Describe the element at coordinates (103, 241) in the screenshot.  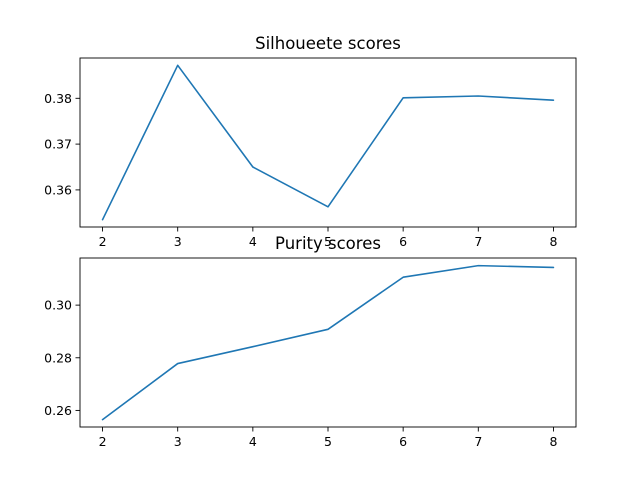
I see `silhouette-x-tick-label: 2` at that location.